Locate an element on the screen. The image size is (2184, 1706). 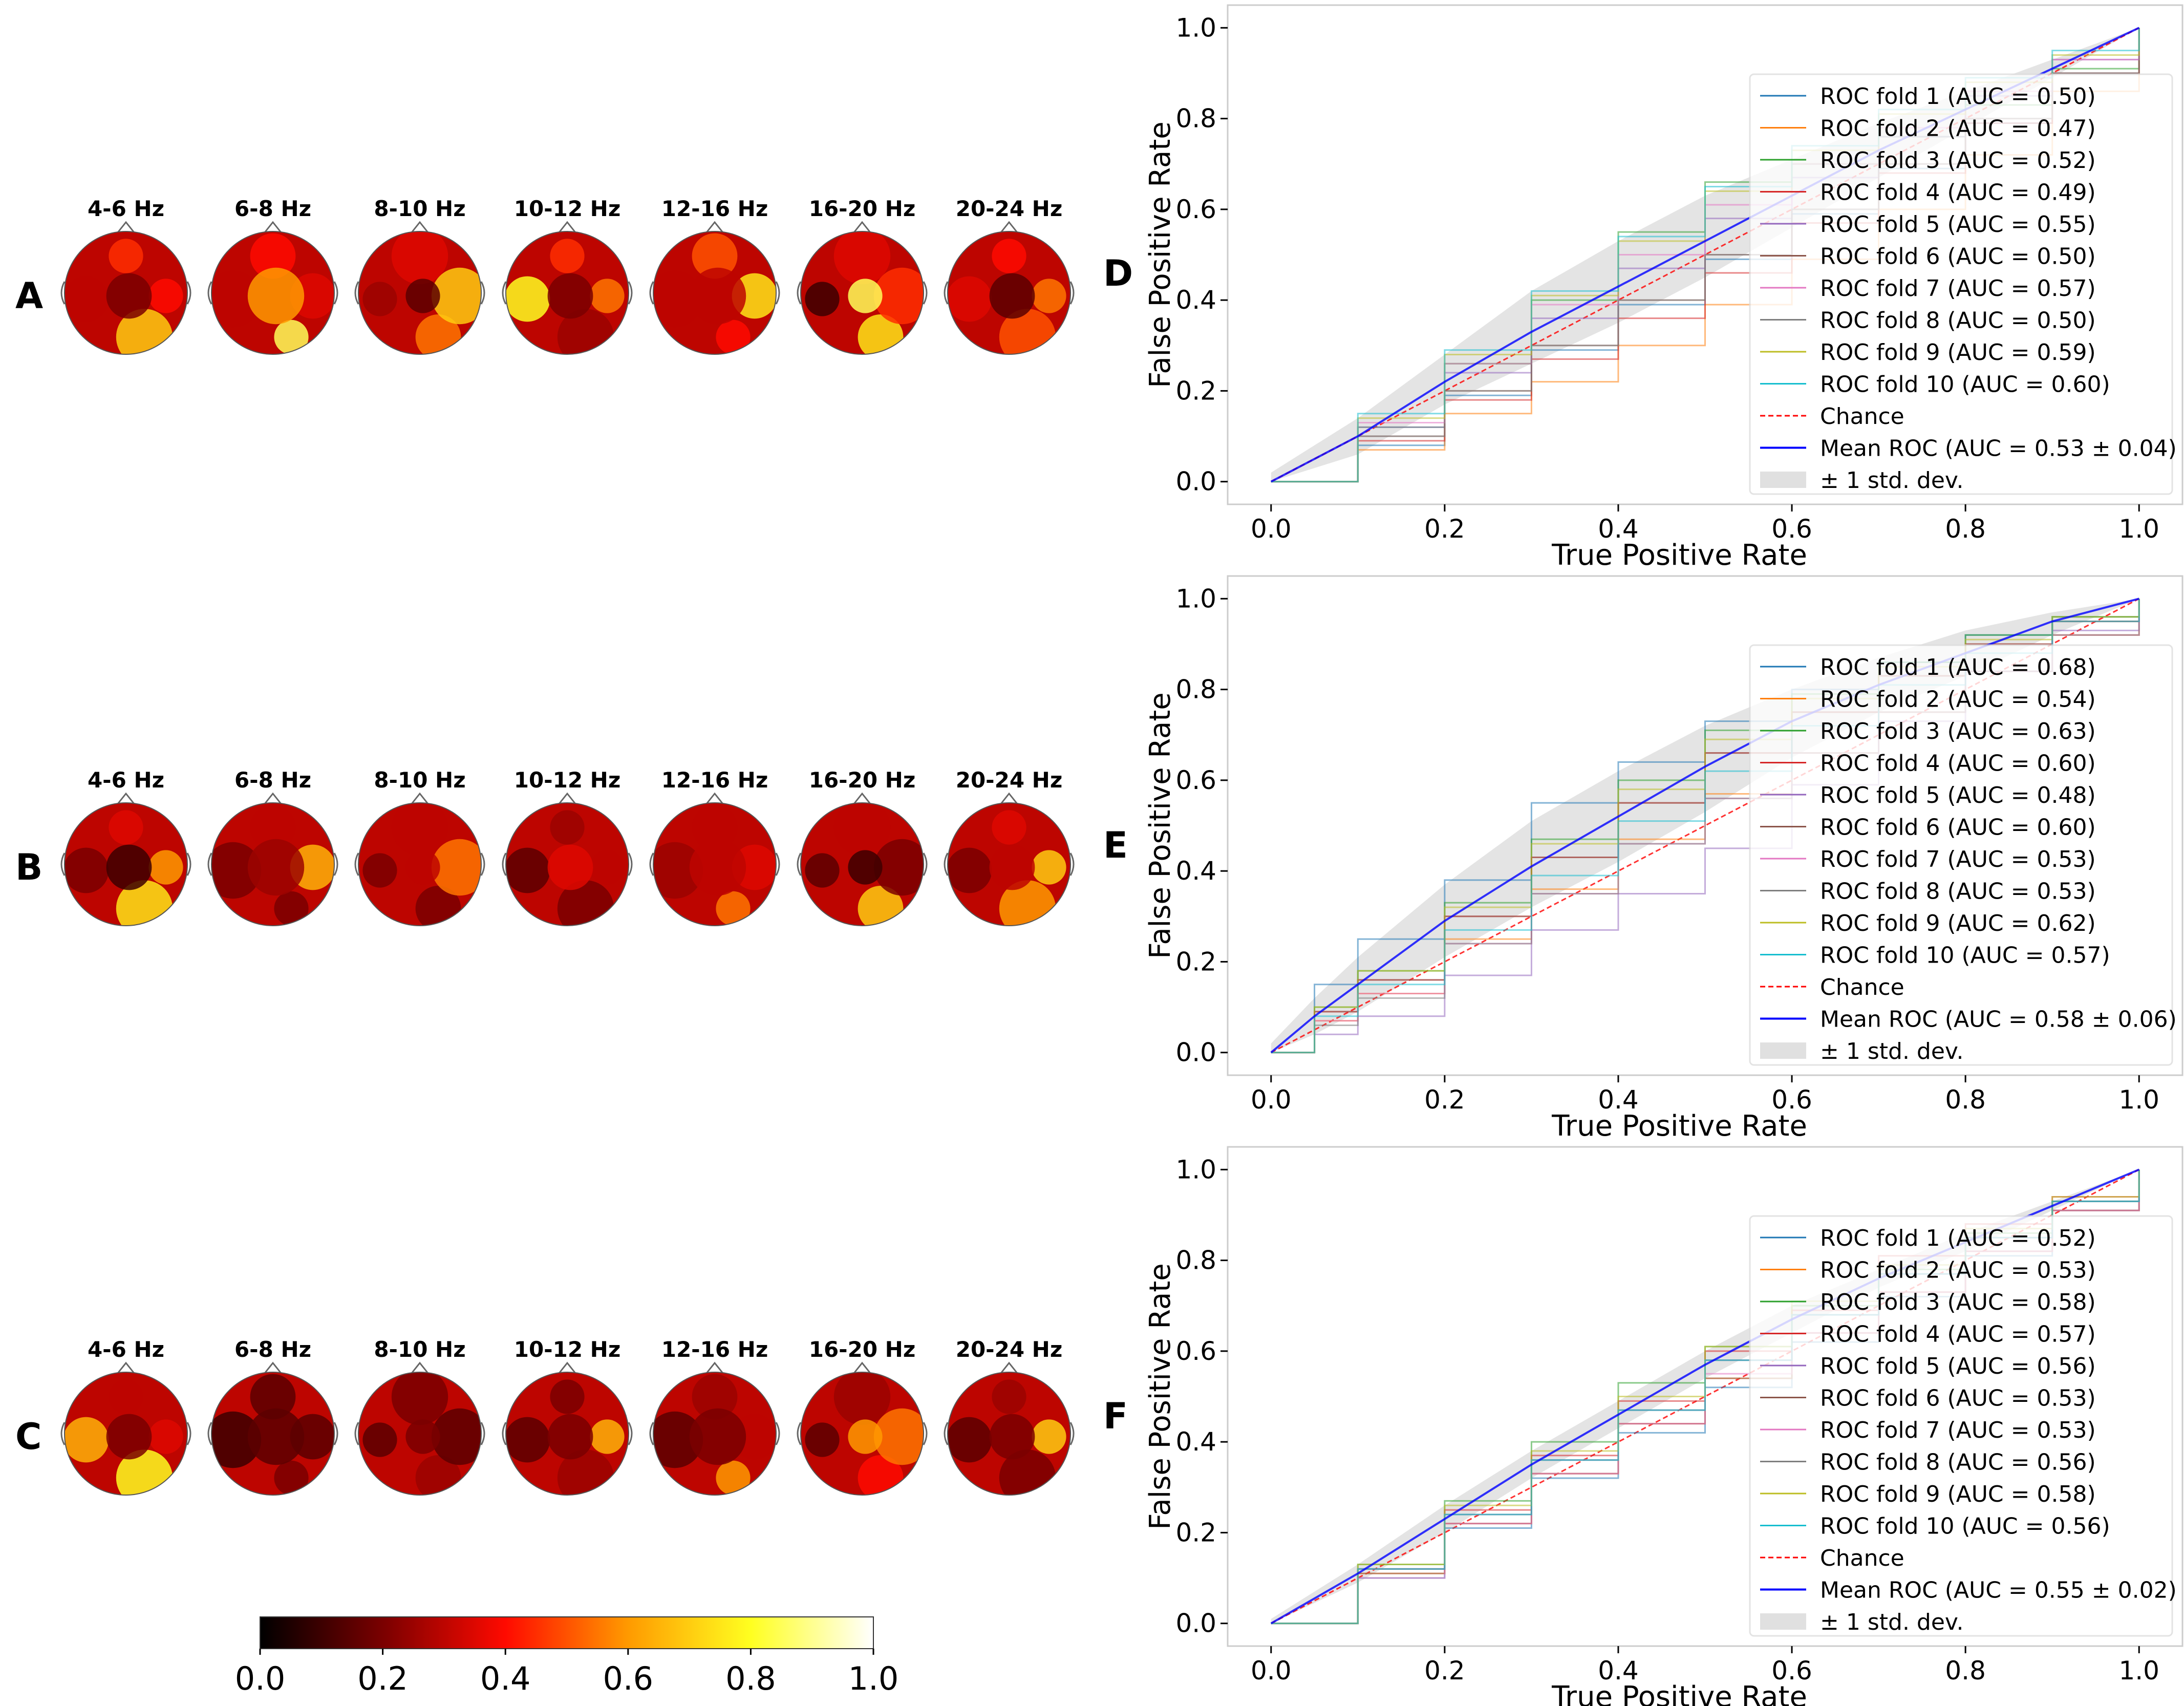
colorbar: 0.0 0.2 0.4 0.6 0.8 1.0 is located at coordinates (567, 1657).